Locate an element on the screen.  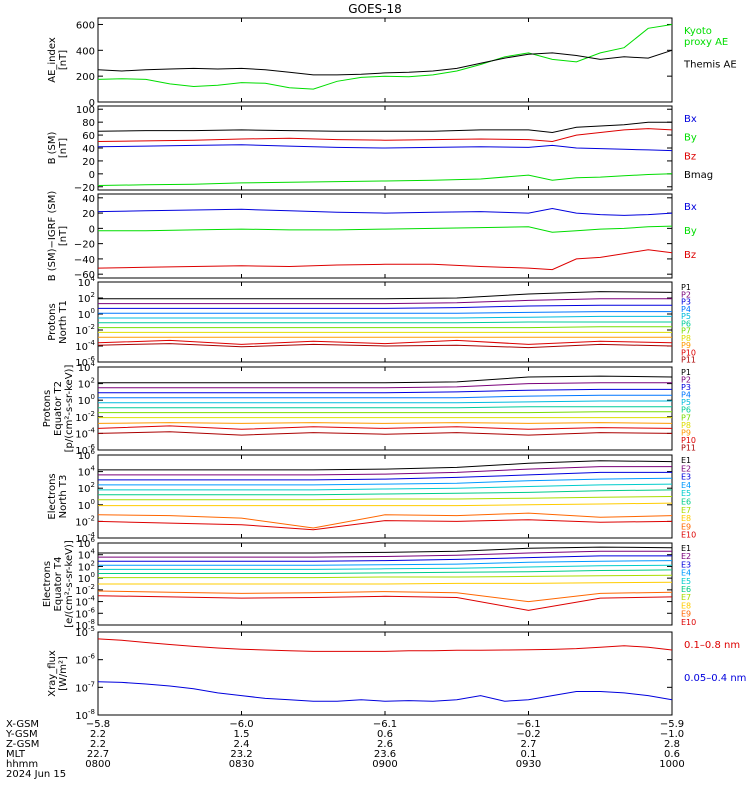
y-tick-label: 10⁻⁴ is located at coordinates (85, 346).